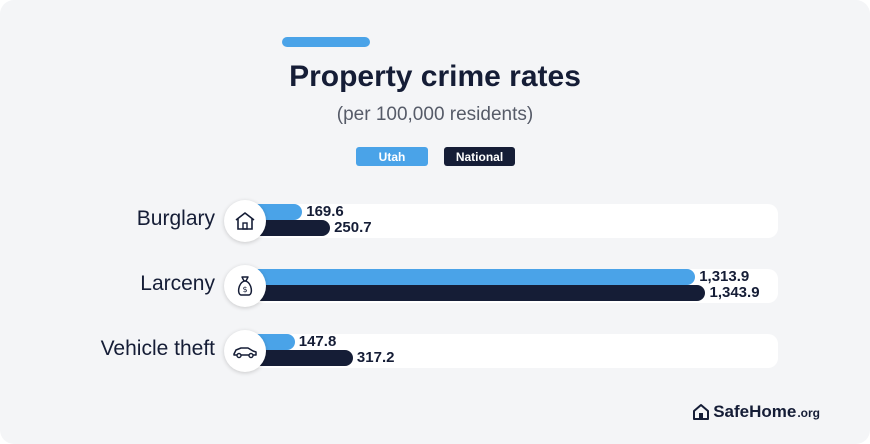 This screenshot has width=870, height=444. Describe the element at coordinates (245, 221) in the screenshot. I see `house-icon` at that location.